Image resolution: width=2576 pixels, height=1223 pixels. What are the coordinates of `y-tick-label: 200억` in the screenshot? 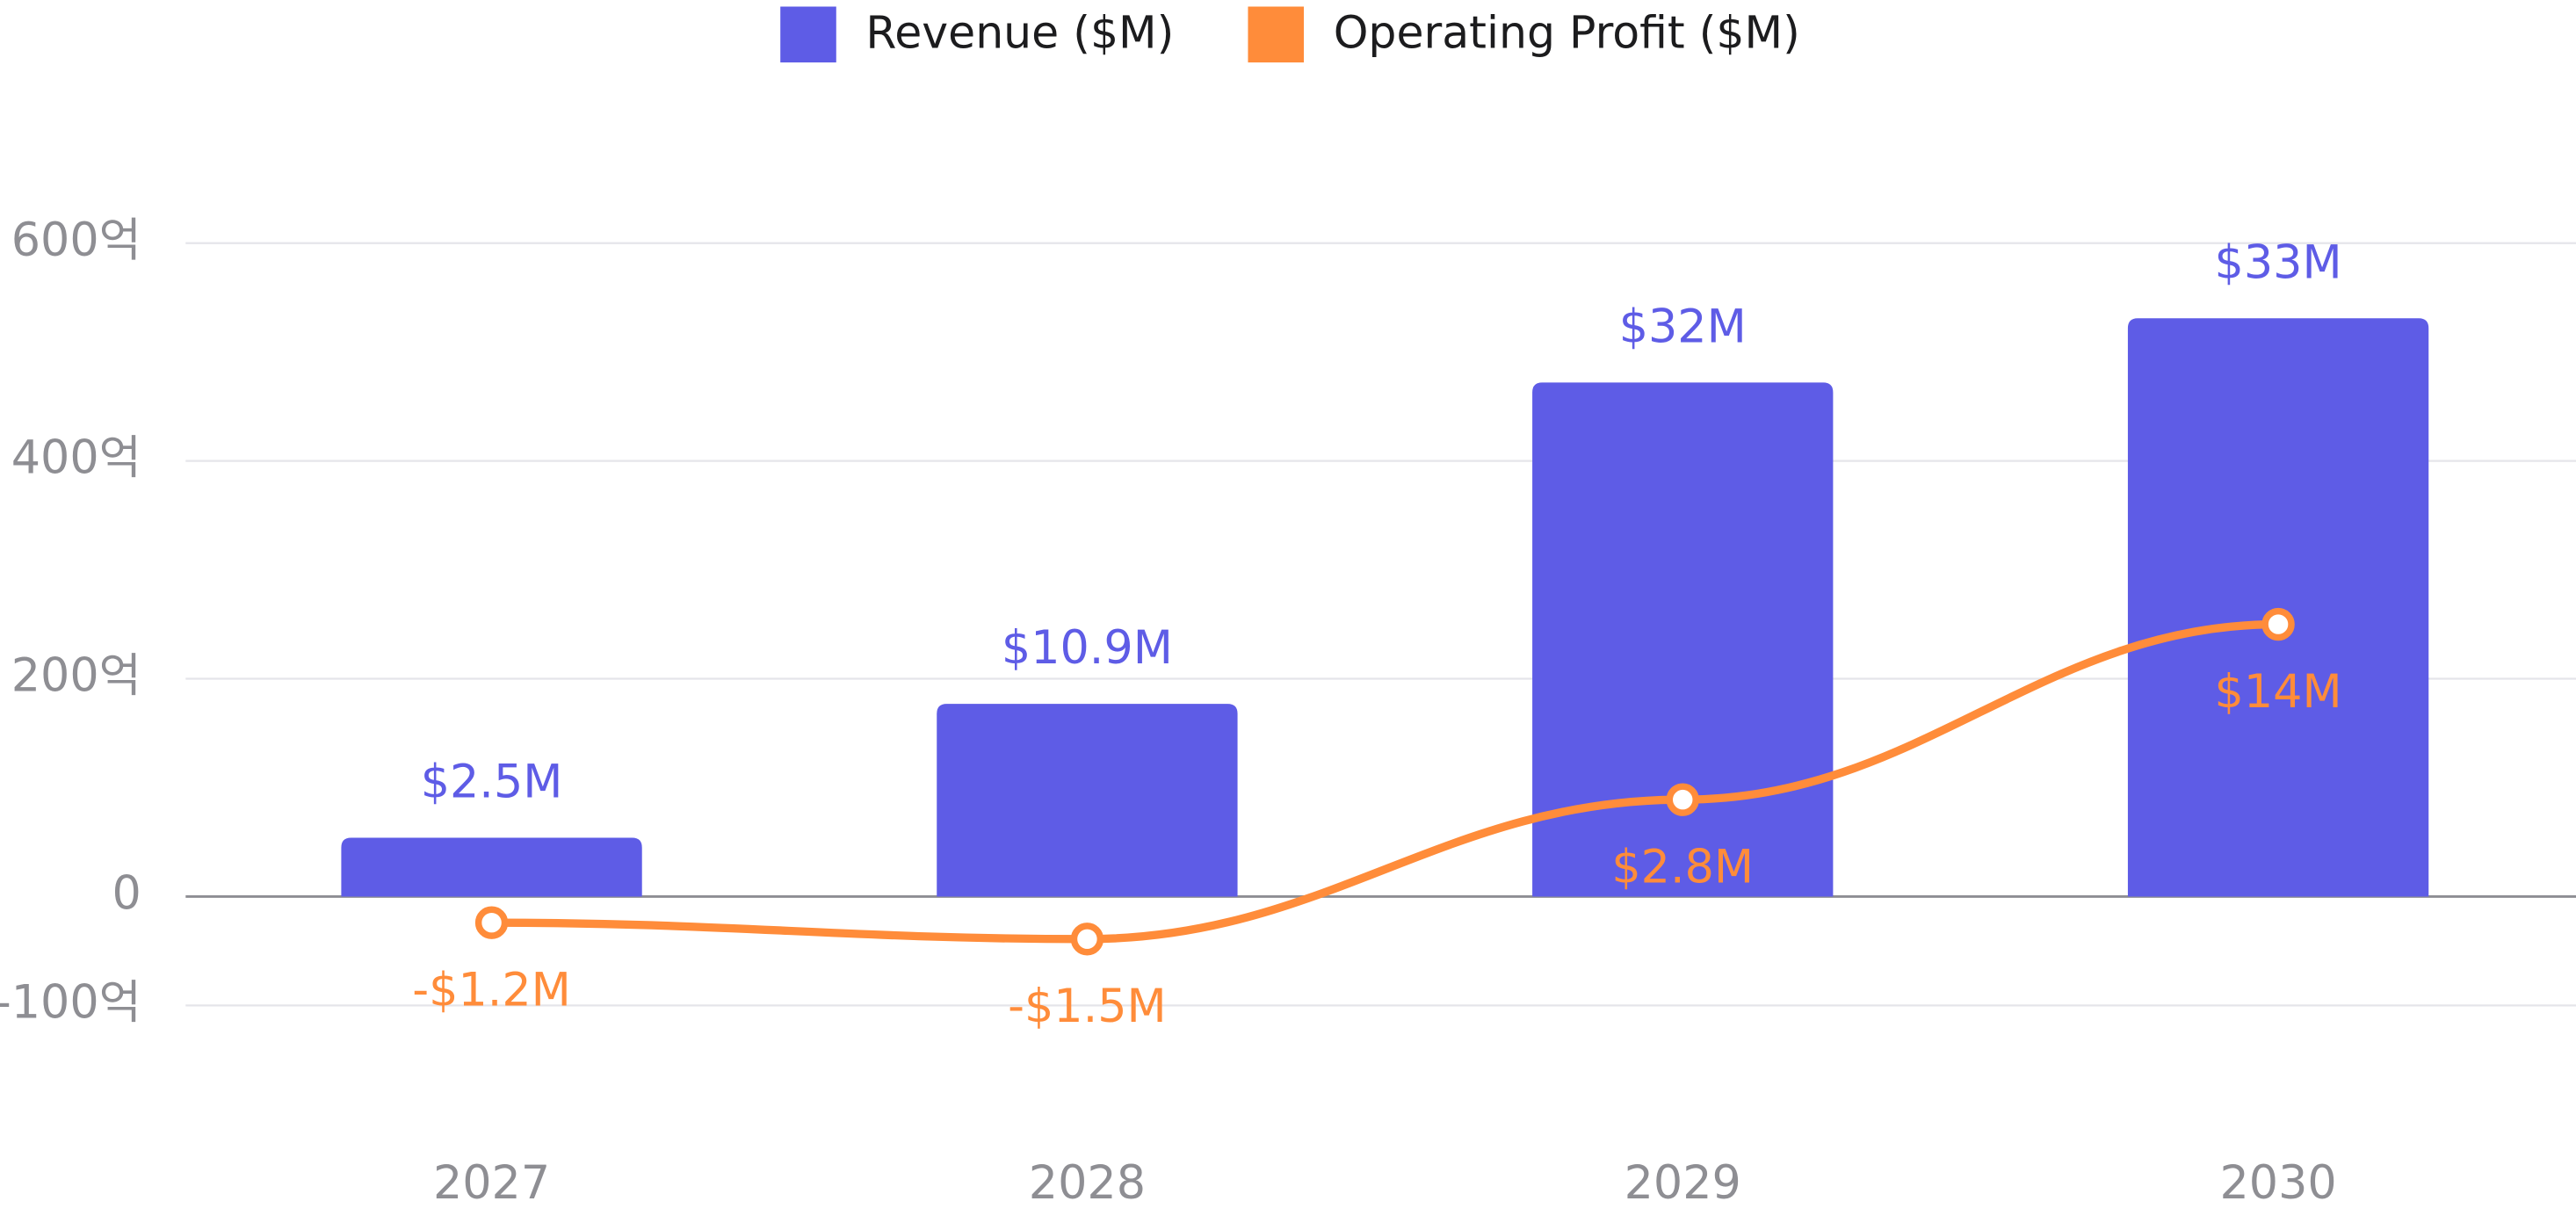 It's located at (76, 676).